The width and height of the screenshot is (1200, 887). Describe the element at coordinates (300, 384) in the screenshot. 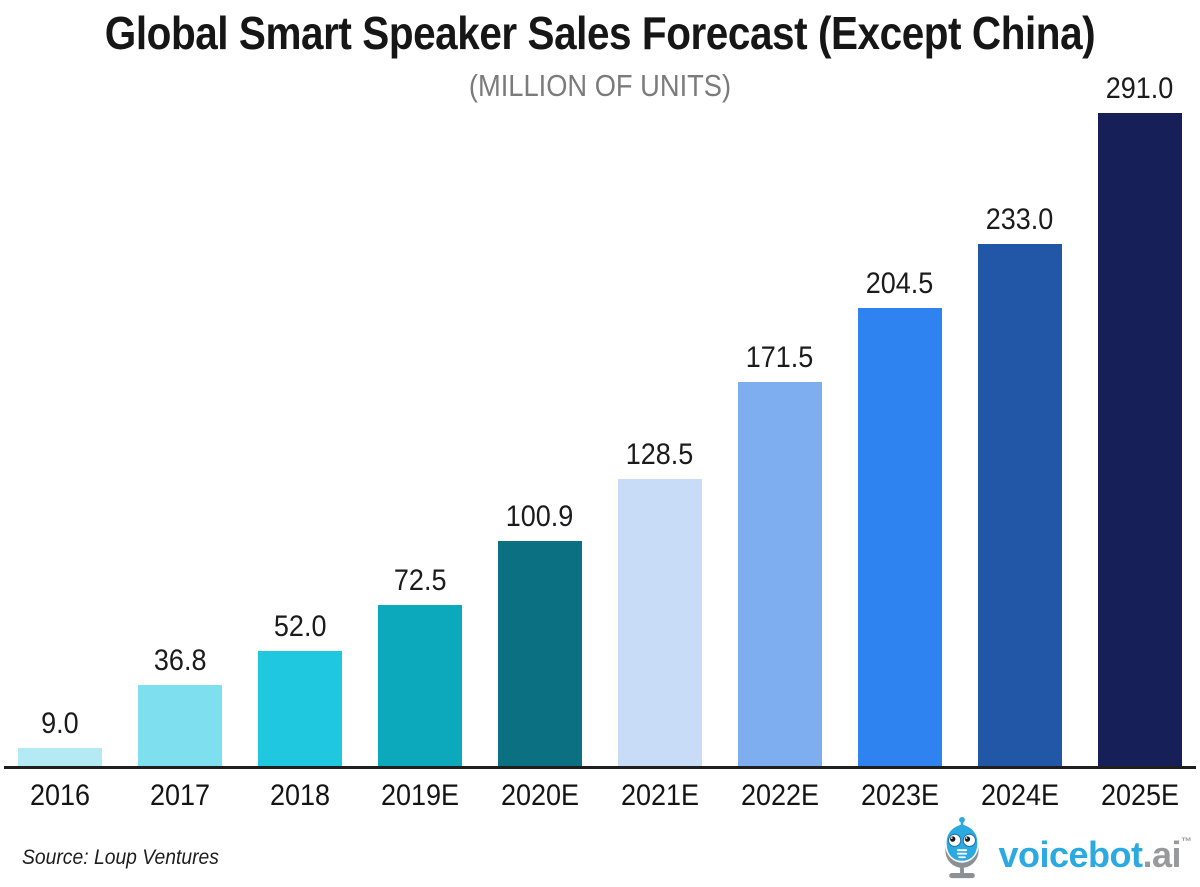

I see `bar-group-2018: 52.0` at that location.